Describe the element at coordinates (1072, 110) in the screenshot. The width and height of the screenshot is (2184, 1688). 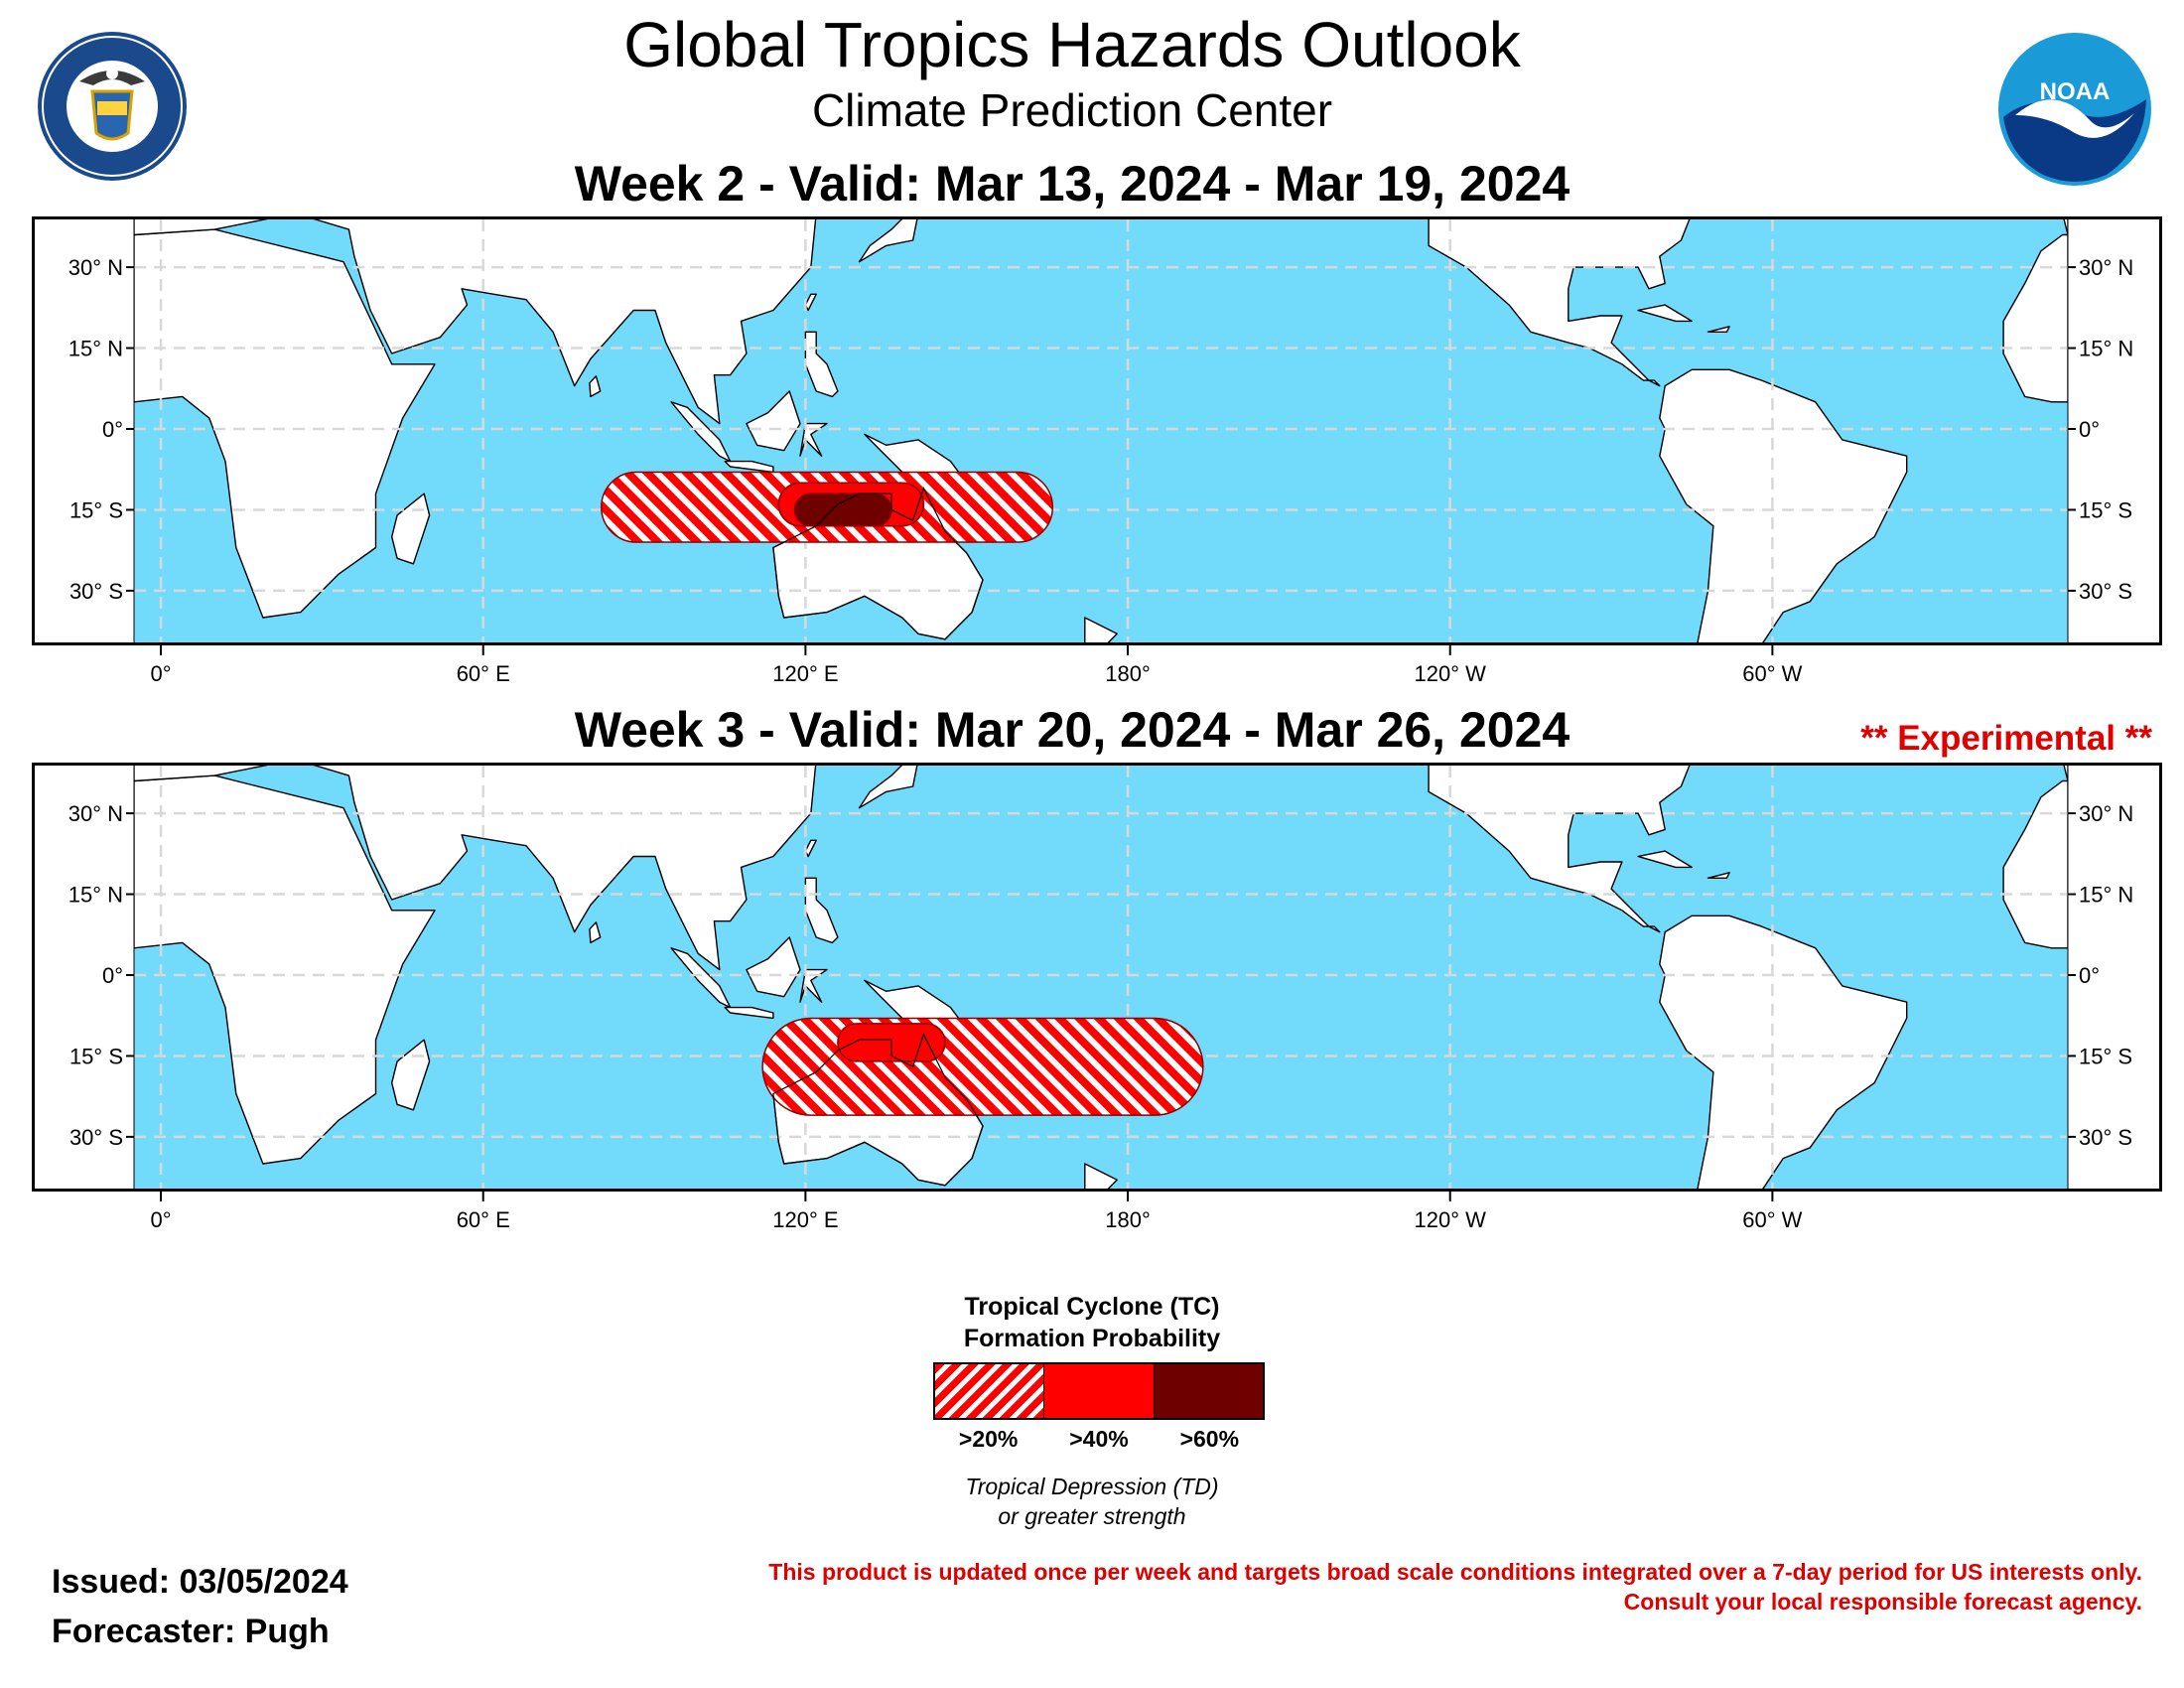
I see `page-subtitle: Climate Prediction Center` at that location.